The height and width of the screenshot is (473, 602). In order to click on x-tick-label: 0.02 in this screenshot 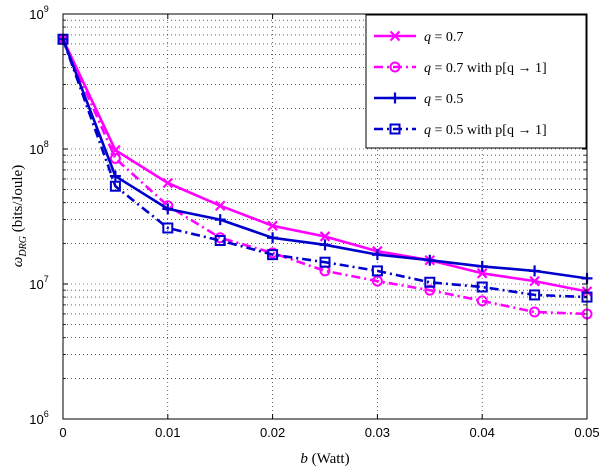, I will do `click(272, 432)`.